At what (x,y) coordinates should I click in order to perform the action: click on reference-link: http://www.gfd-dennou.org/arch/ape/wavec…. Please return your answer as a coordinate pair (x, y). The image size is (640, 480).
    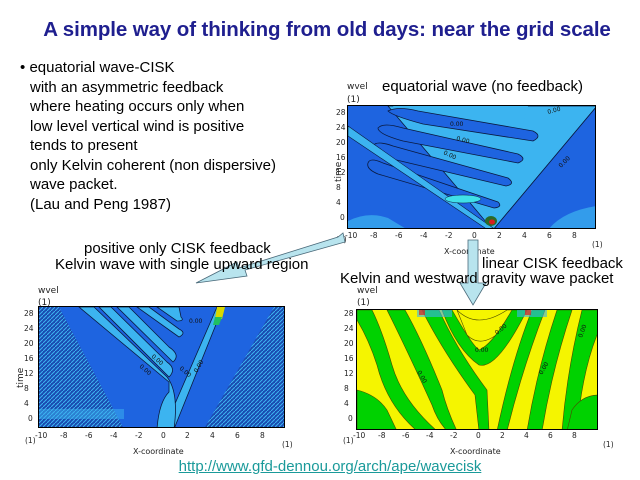
    Looking at the image, I should click on (330, 466).